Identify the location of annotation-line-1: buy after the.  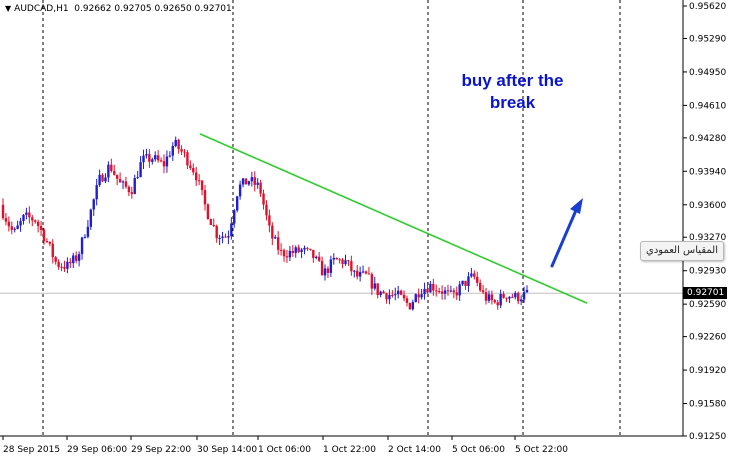
(512, 80).